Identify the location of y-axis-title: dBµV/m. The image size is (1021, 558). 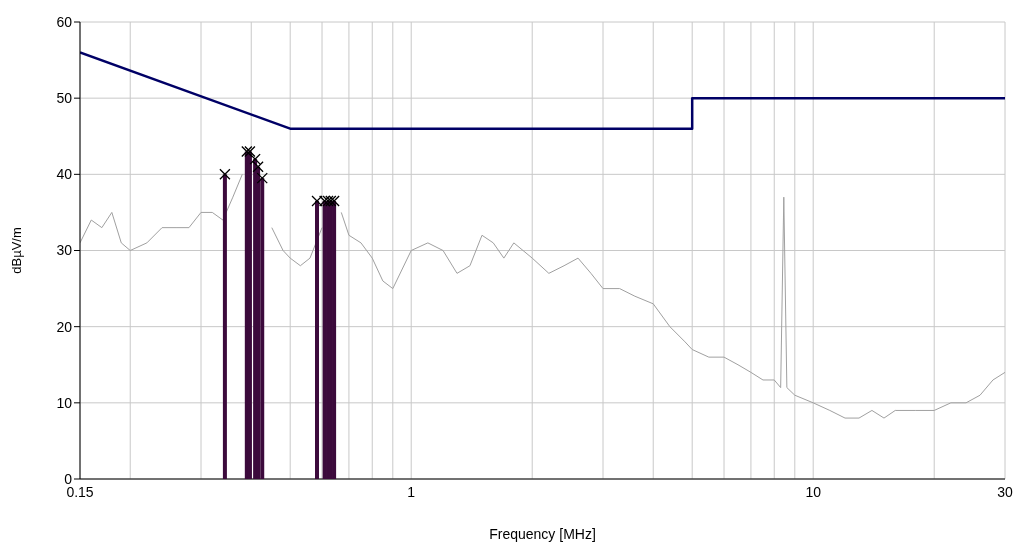
(16, 250).